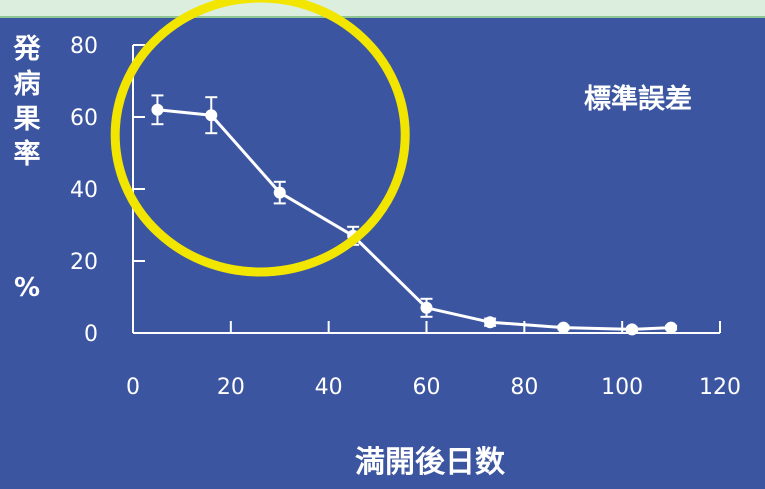 This screenshot has width=765, height=489. Describe the element at coordinates (133, 387) in the screenshot. I see `x-tick-label: 0` at that location.